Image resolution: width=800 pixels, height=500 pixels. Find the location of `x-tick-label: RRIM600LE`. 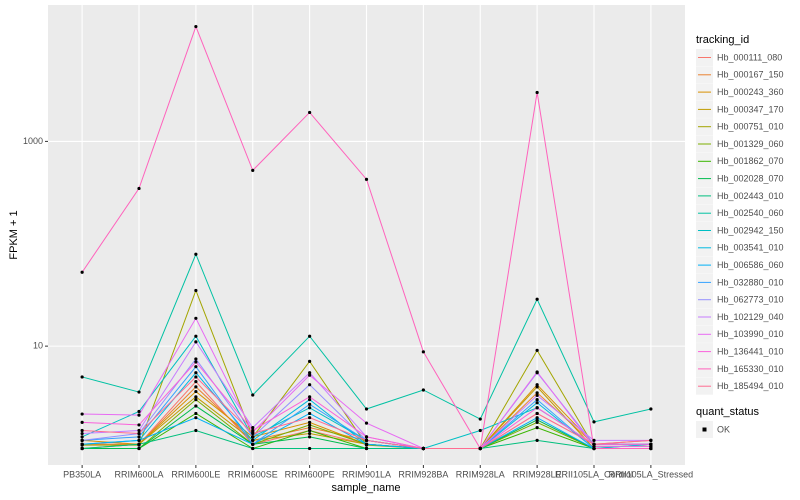

x-tick-label: RRIM600LE is located at coordinates (195, 474).